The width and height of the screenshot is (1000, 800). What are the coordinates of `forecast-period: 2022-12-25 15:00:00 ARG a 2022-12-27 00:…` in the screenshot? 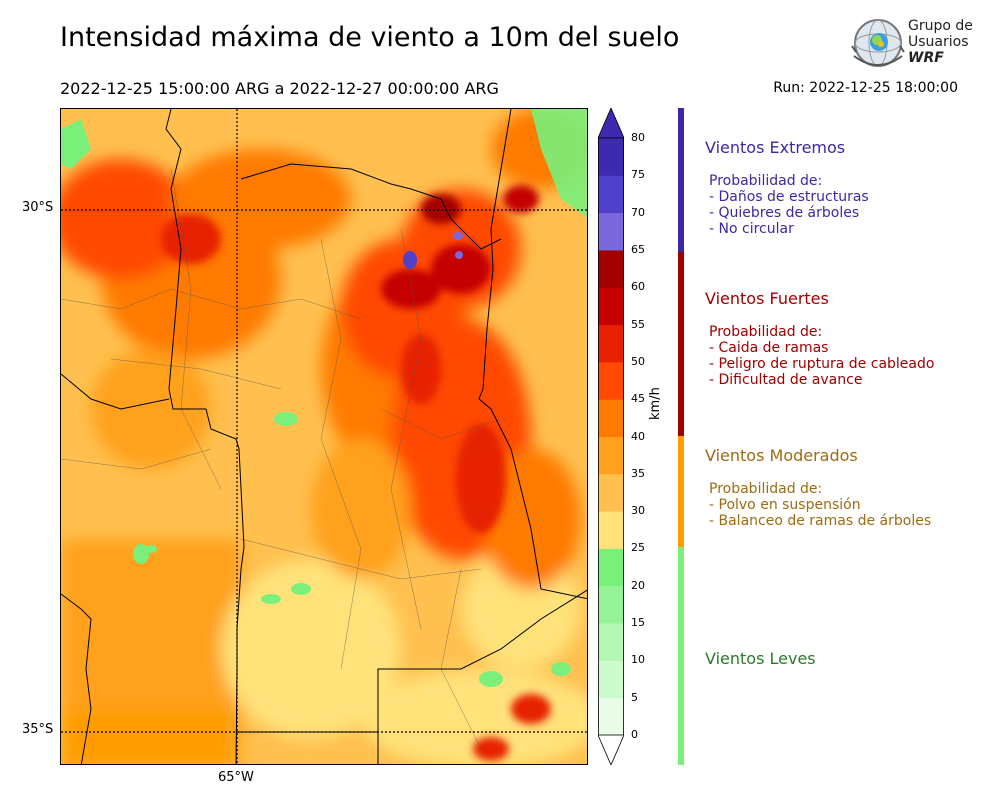 It's located at (279, 88).